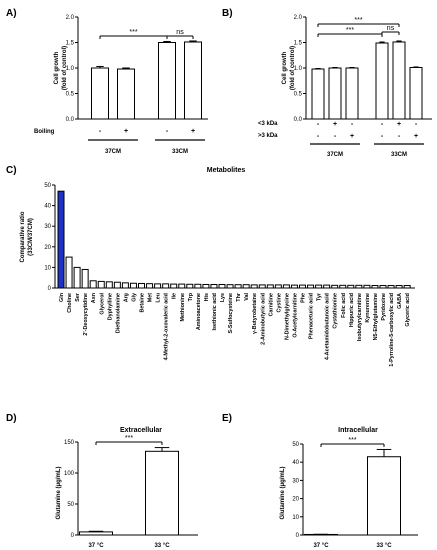 This screenshot has width=437, height=550. What do you see at coordinates (47, 248) in the screenshot?
I see `panel-c-y-tick-label: 20` at bounding box center [47, 248].